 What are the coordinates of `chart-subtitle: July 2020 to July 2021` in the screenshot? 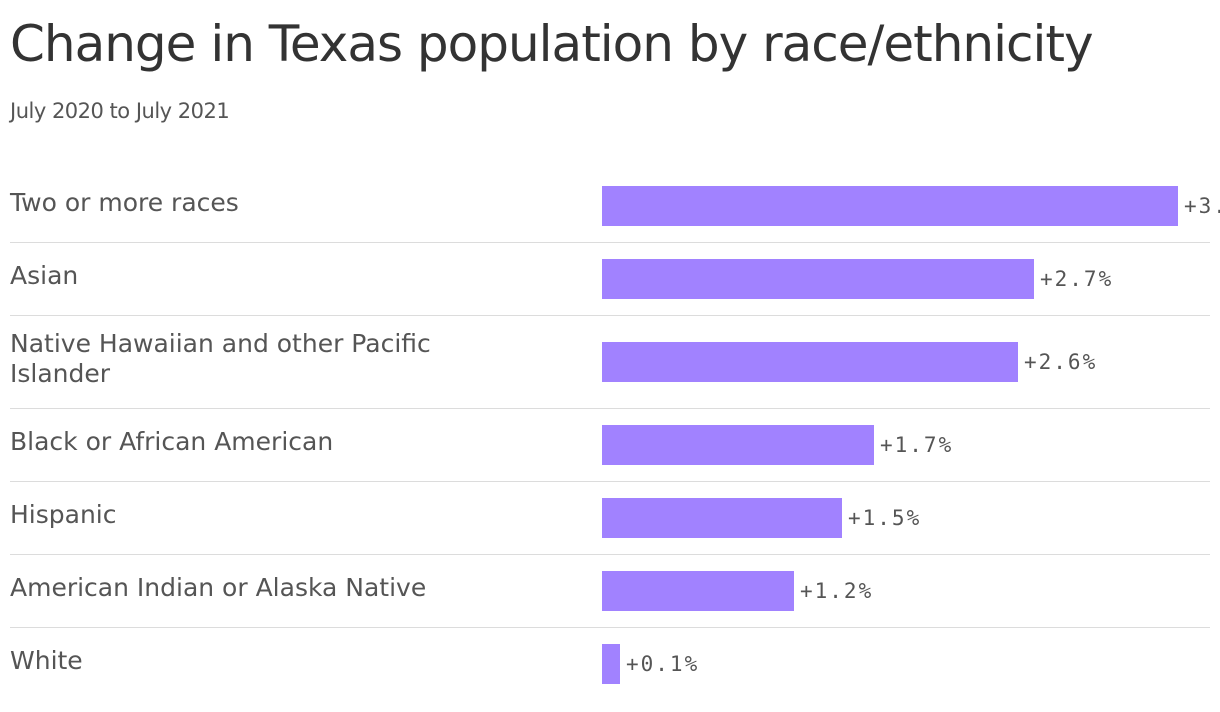 It's located at (120, 111).